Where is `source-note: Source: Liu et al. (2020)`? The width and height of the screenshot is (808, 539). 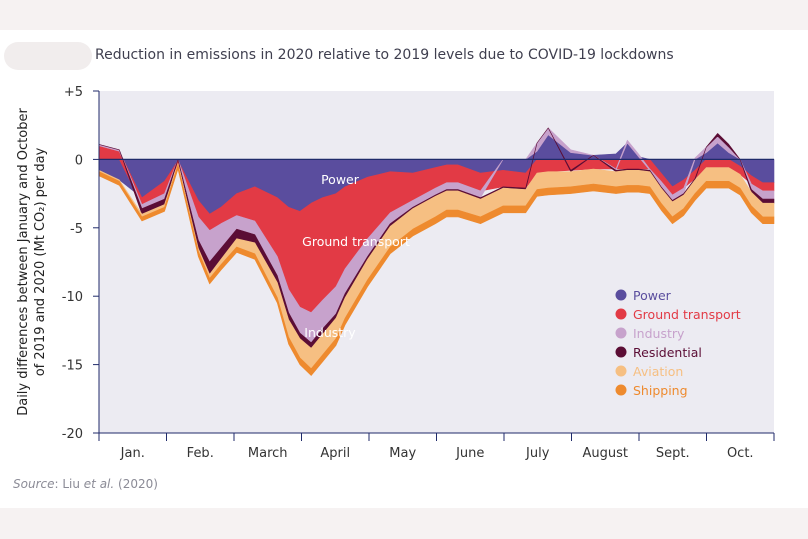
source-note: Source: Liu et al. (2020) is located at coordinates (85, 484).